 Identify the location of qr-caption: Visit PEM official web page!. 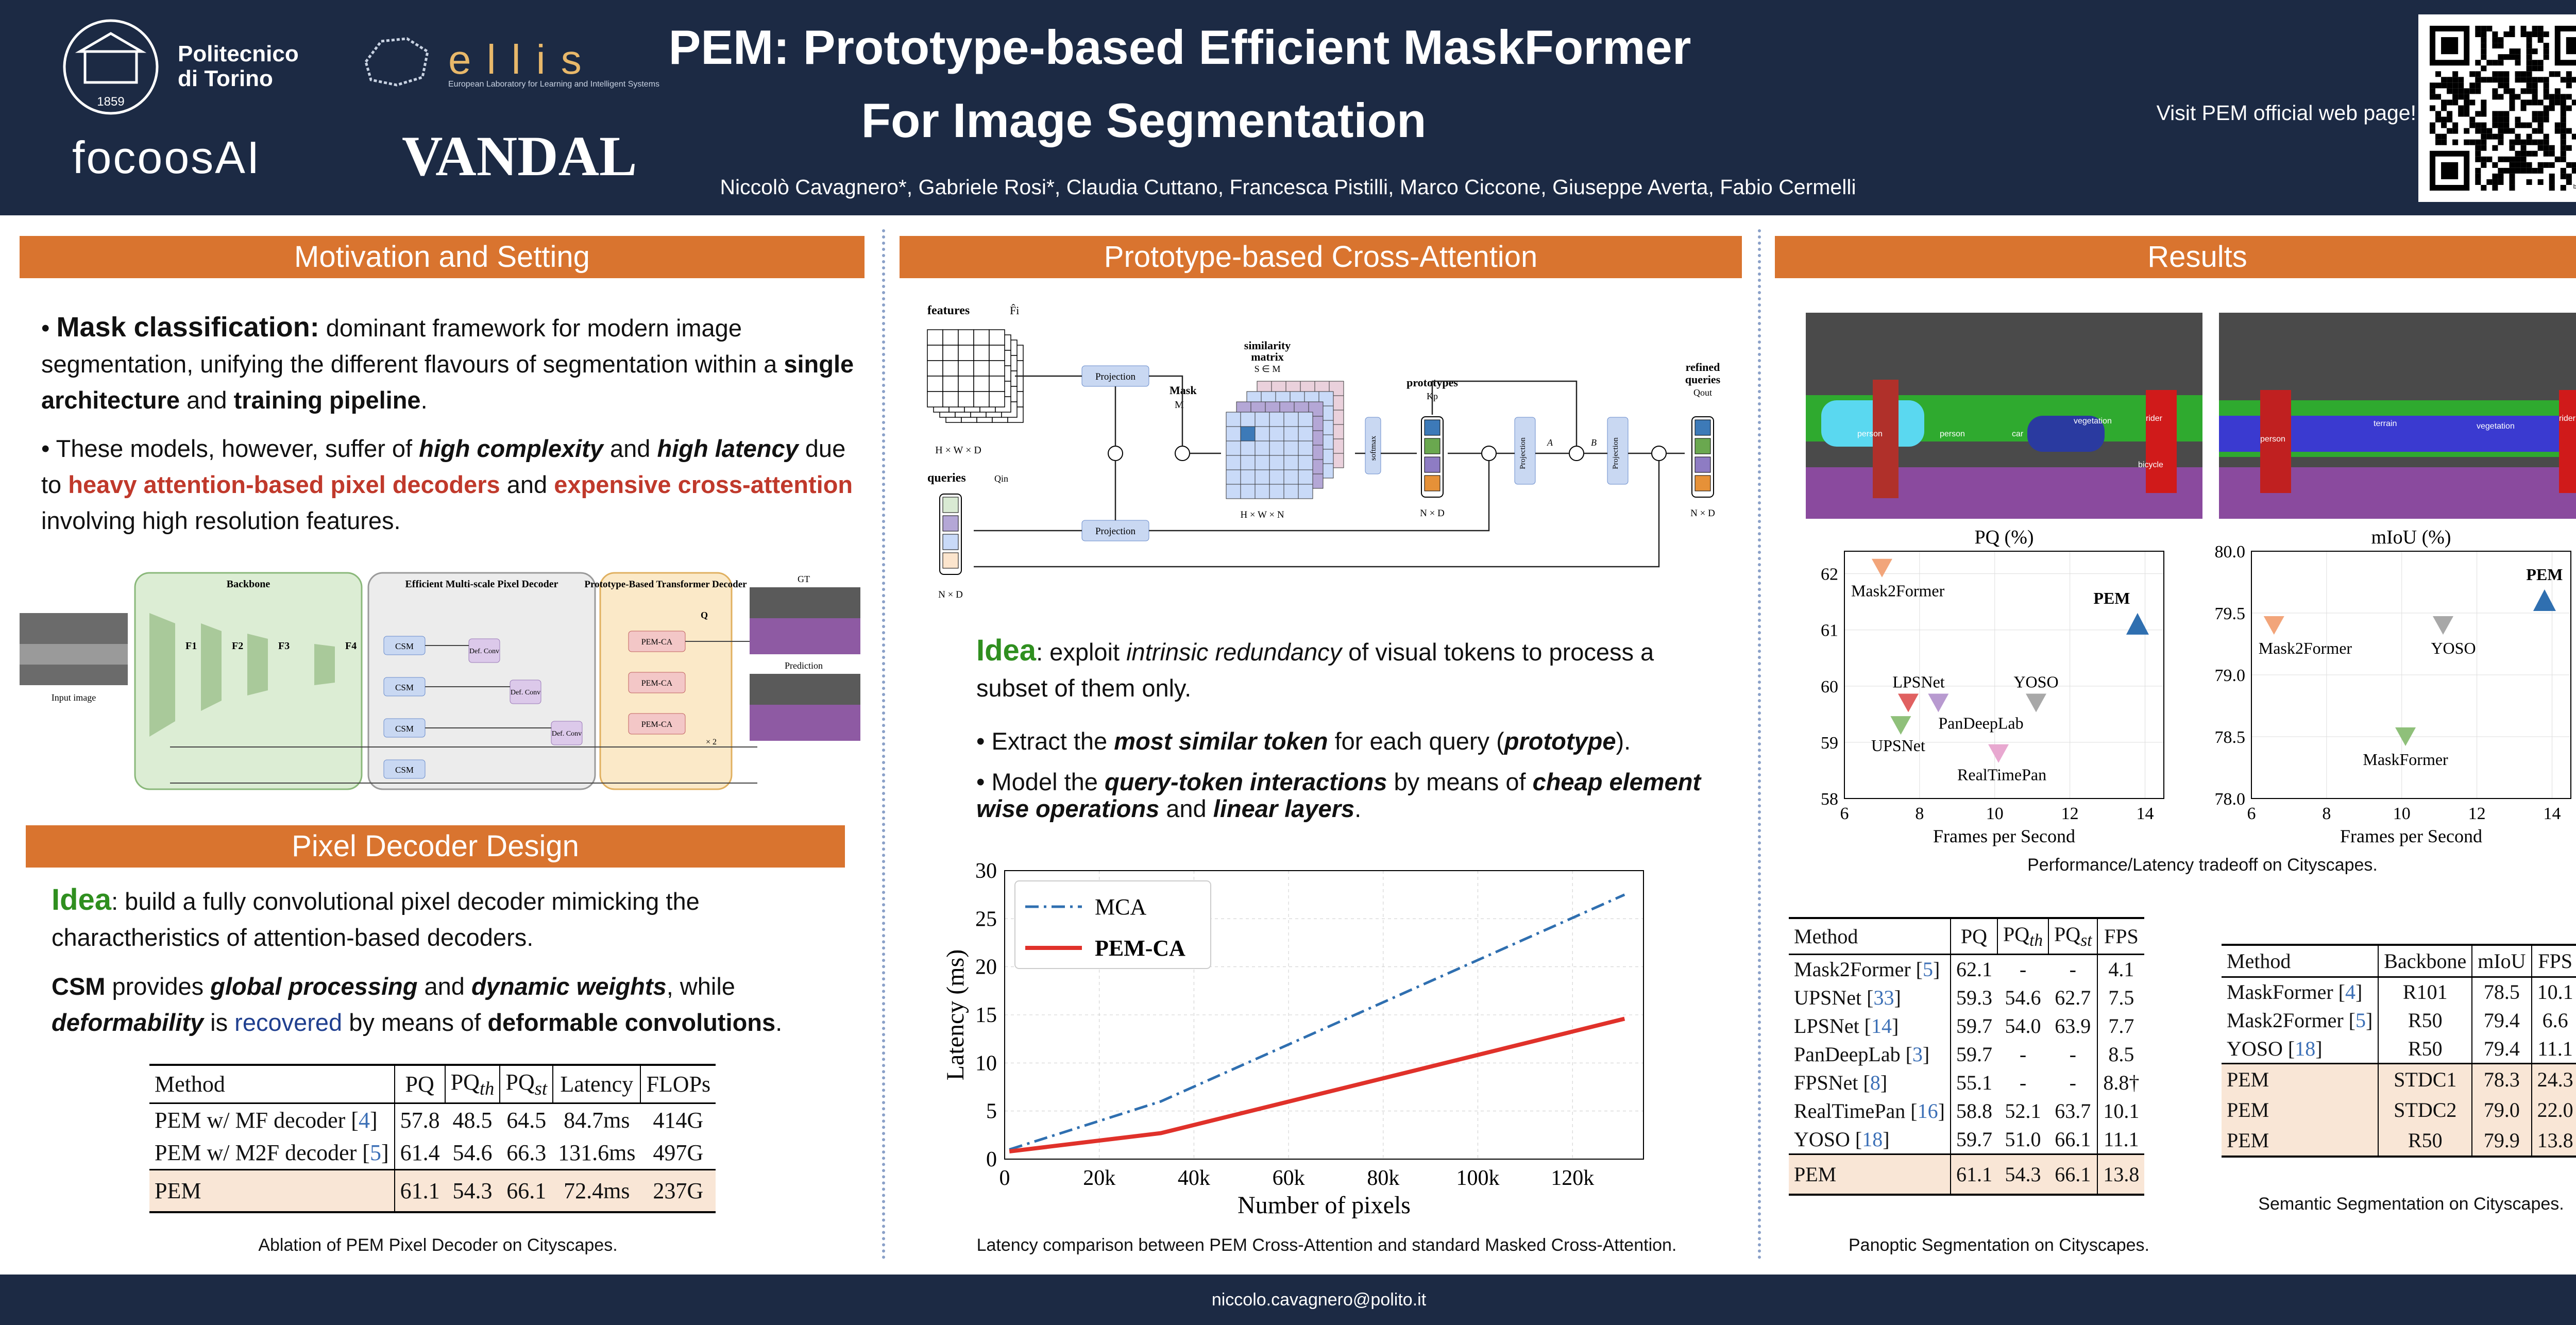
(2286, 113).